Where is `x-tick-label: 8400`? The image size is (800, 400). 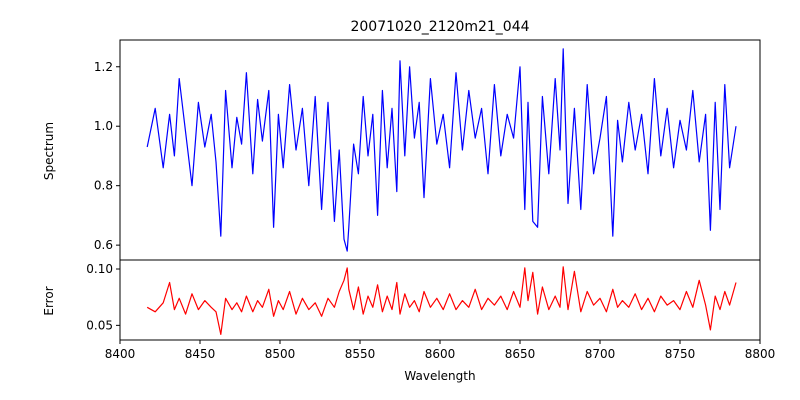
x-tick-label: 8400 is located at coordinates (120, 354).